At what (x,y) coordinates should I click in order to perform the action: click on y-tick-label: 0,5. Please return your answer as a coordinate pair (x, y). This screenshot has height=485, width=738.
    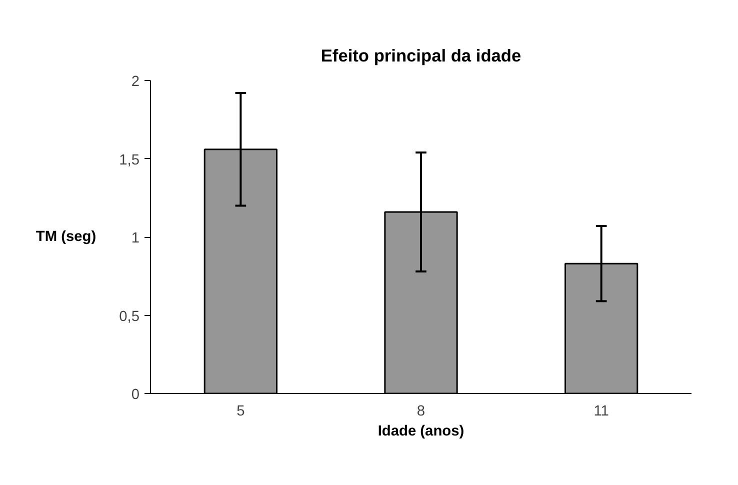
    Looking at the image, I should click on (129, 316).